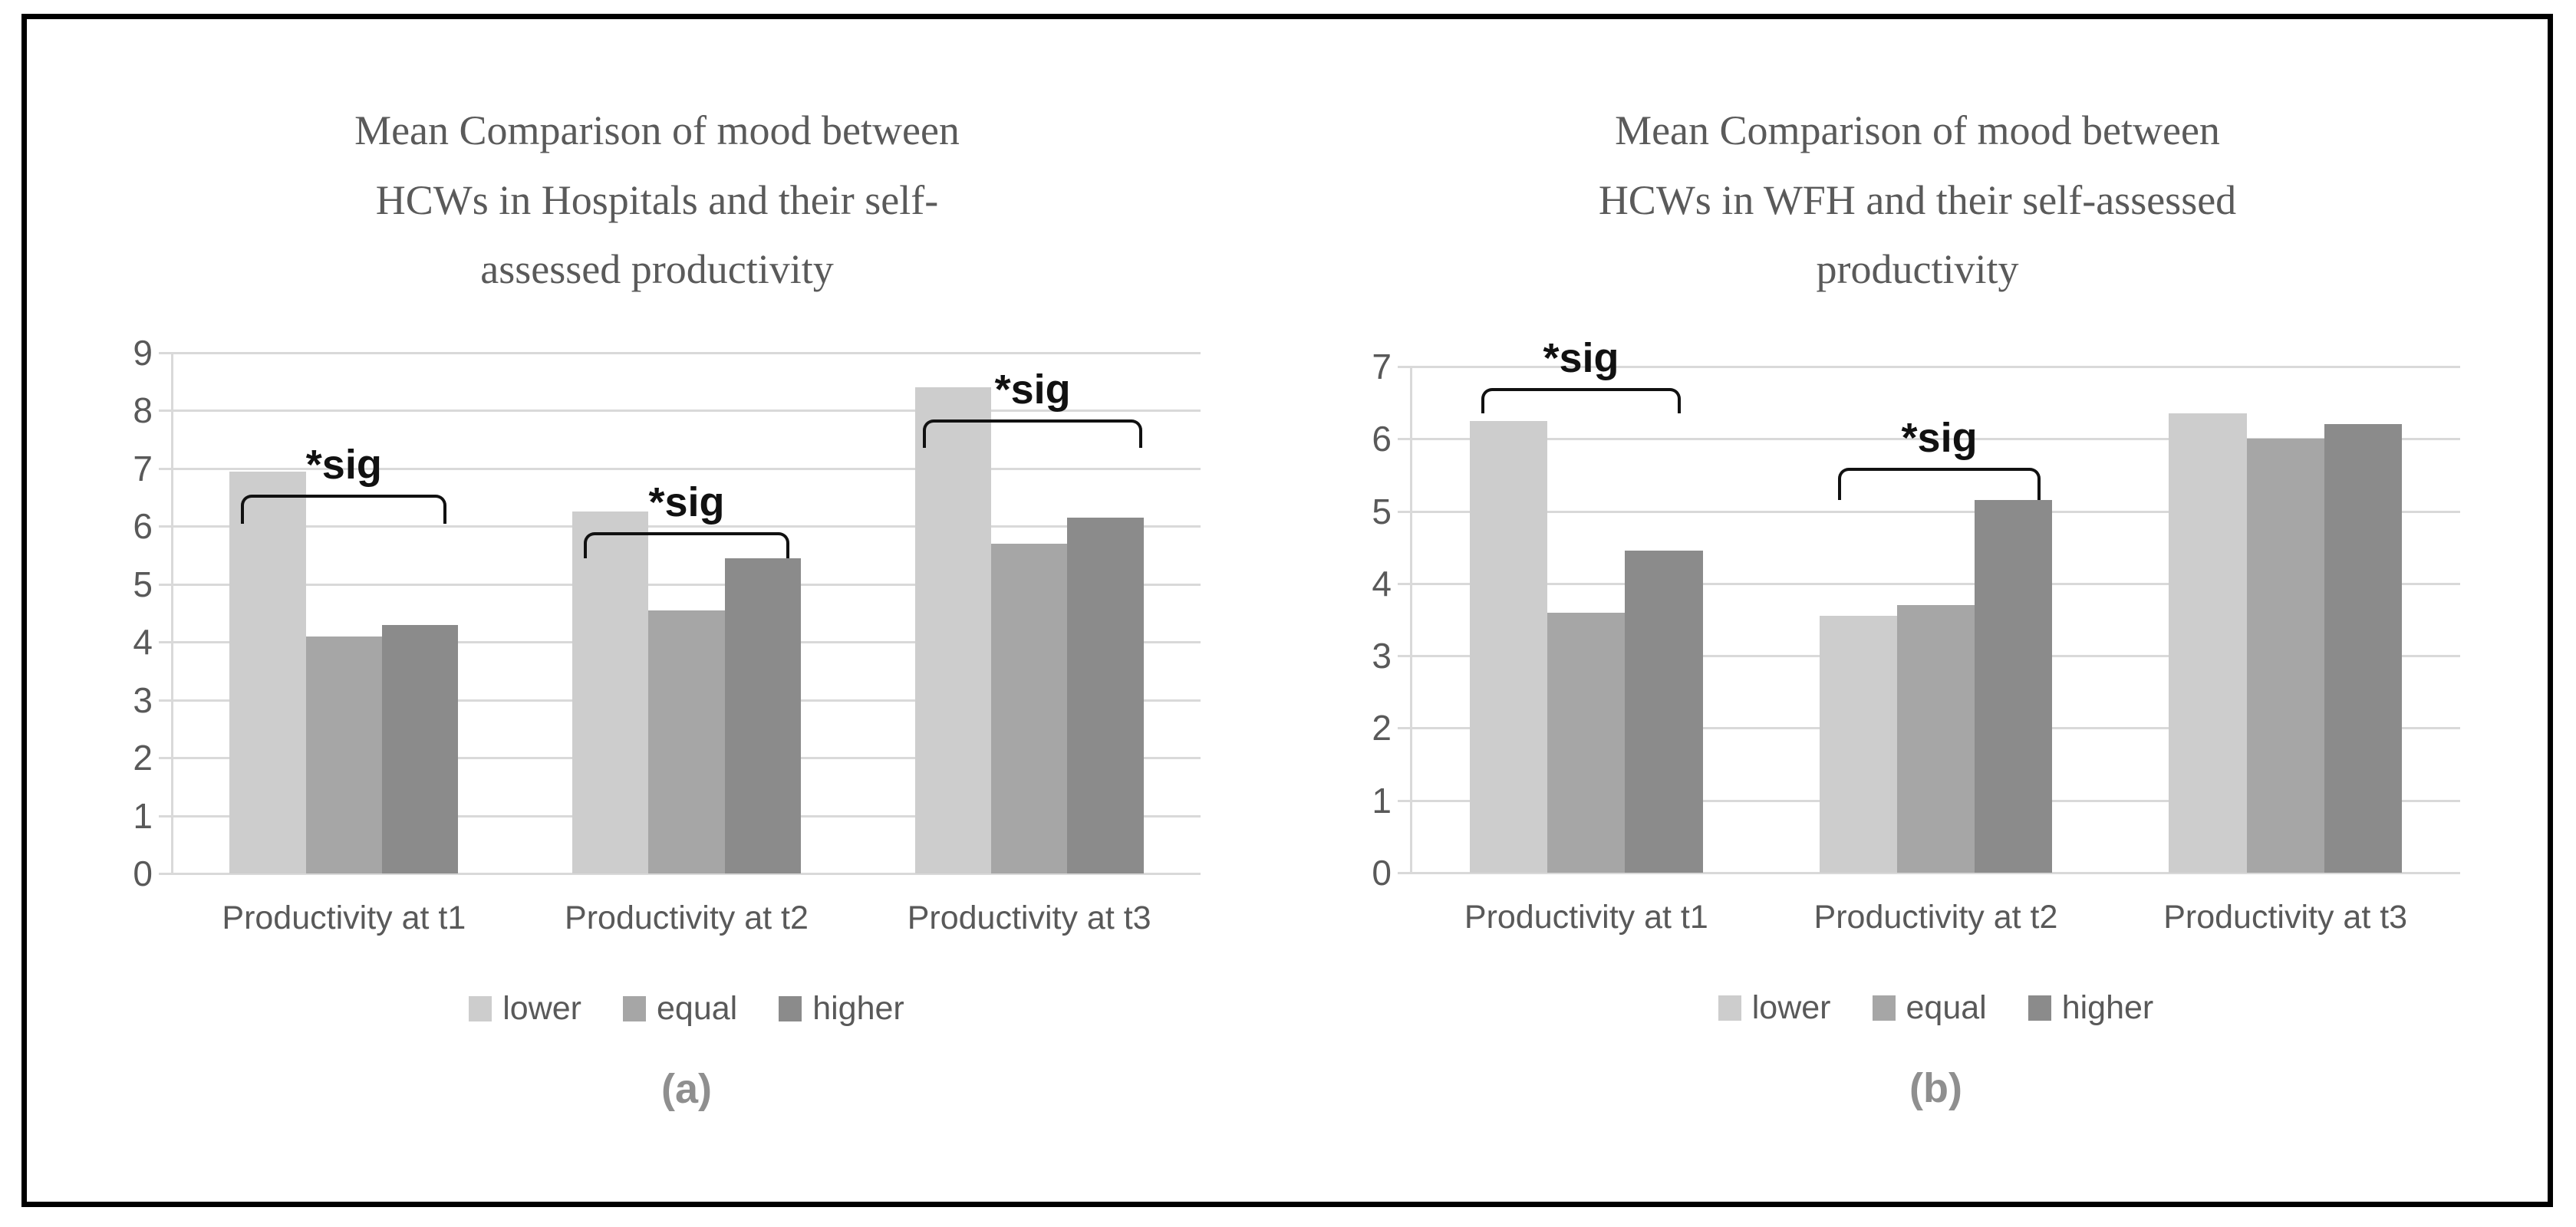 Image resolution: width=2576 pixels, height=1227 pixels. I want to click on y-axis-tick-label: 9, so click(143, 353).